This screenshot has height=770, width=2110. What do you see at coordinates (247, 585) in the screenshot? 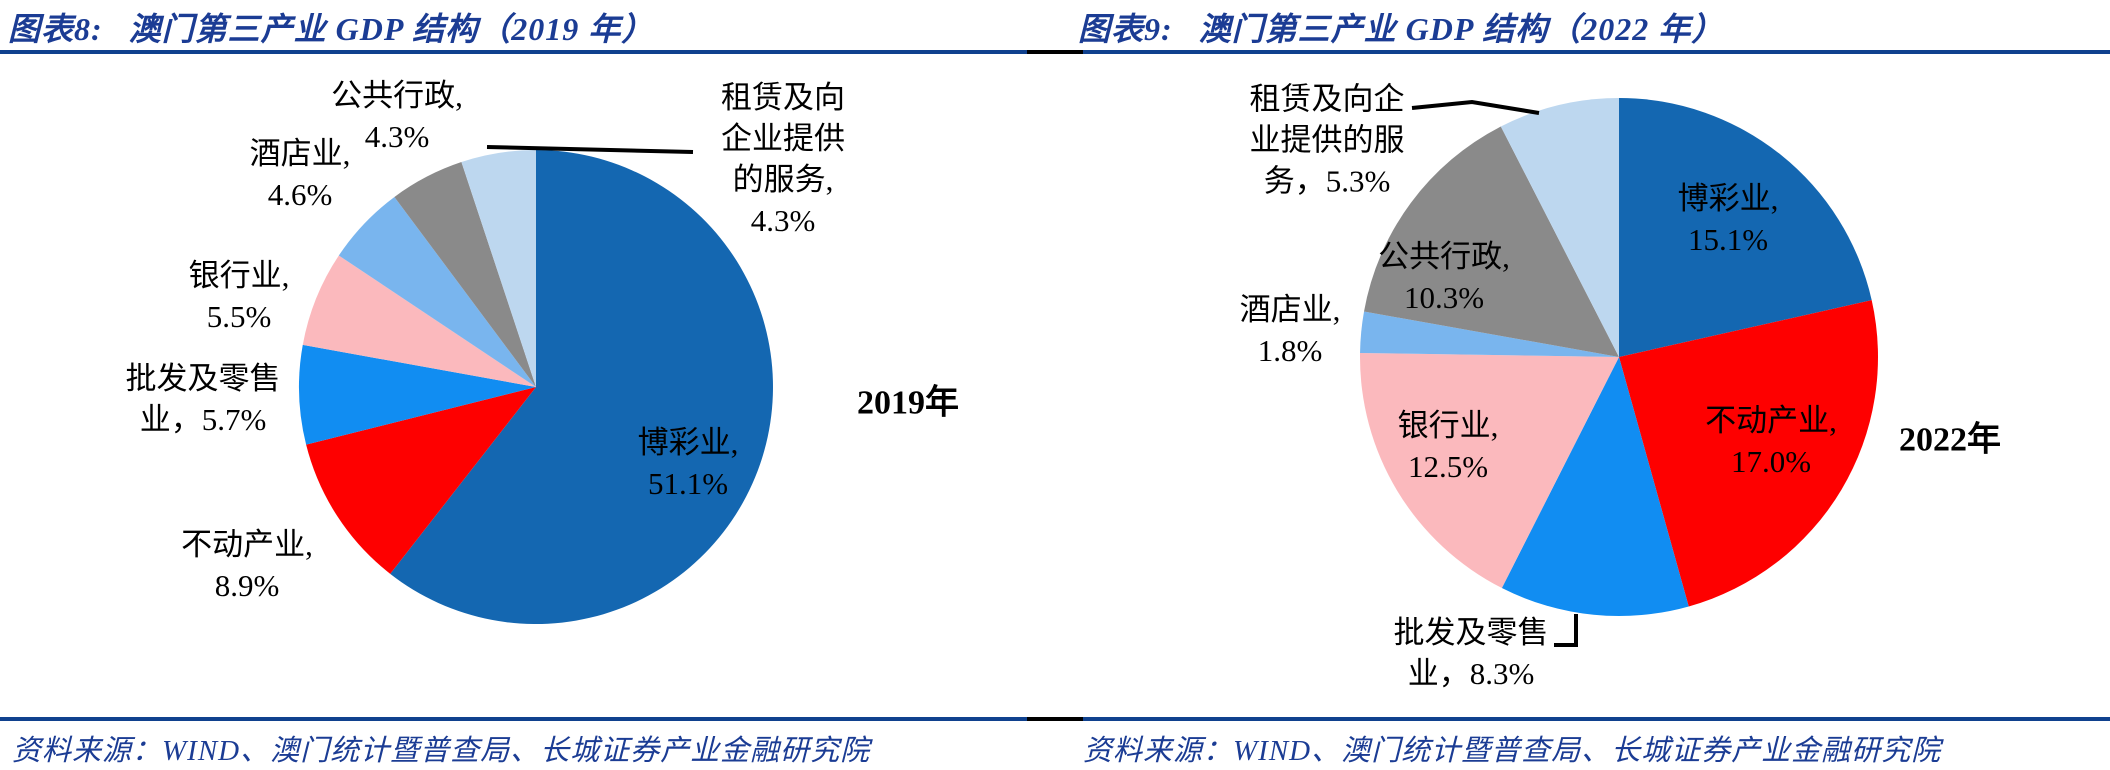
I see `slice-label-line: 8.9%` at bounding box center [247, 585].